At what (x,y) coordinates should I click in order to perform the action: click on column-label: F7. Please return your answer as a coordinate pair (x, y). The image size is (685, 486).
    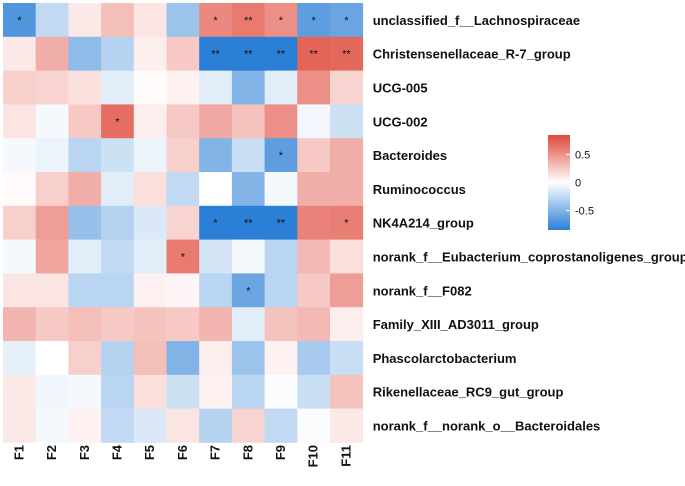
    Looking at the image, I should click on (215, 452).